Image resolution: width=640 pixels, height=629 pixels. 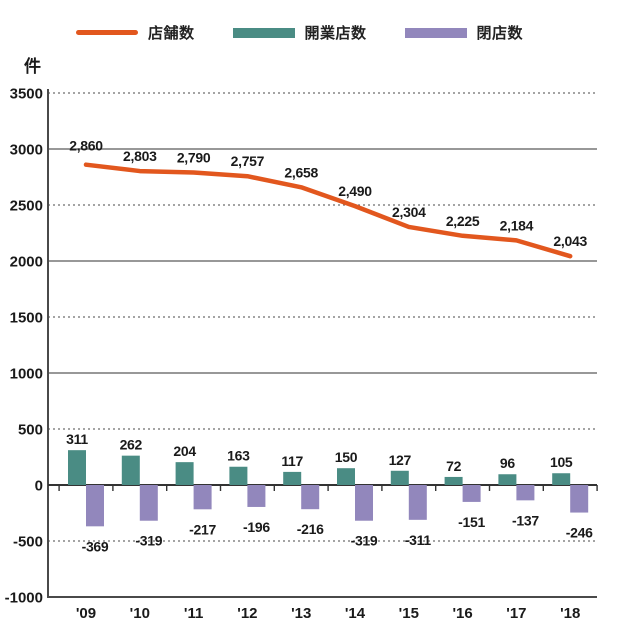 What do you see at coordinates (193, 613) in the screenshot?
I see `svg-text: '11` at bounding box center [193, 613].